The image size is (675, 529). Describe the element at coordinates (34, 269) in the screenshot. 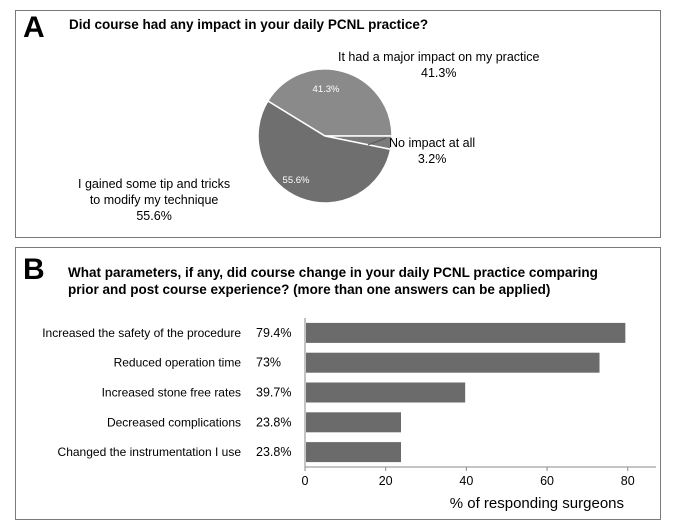

I see `panel-letter-b: B` at that location.